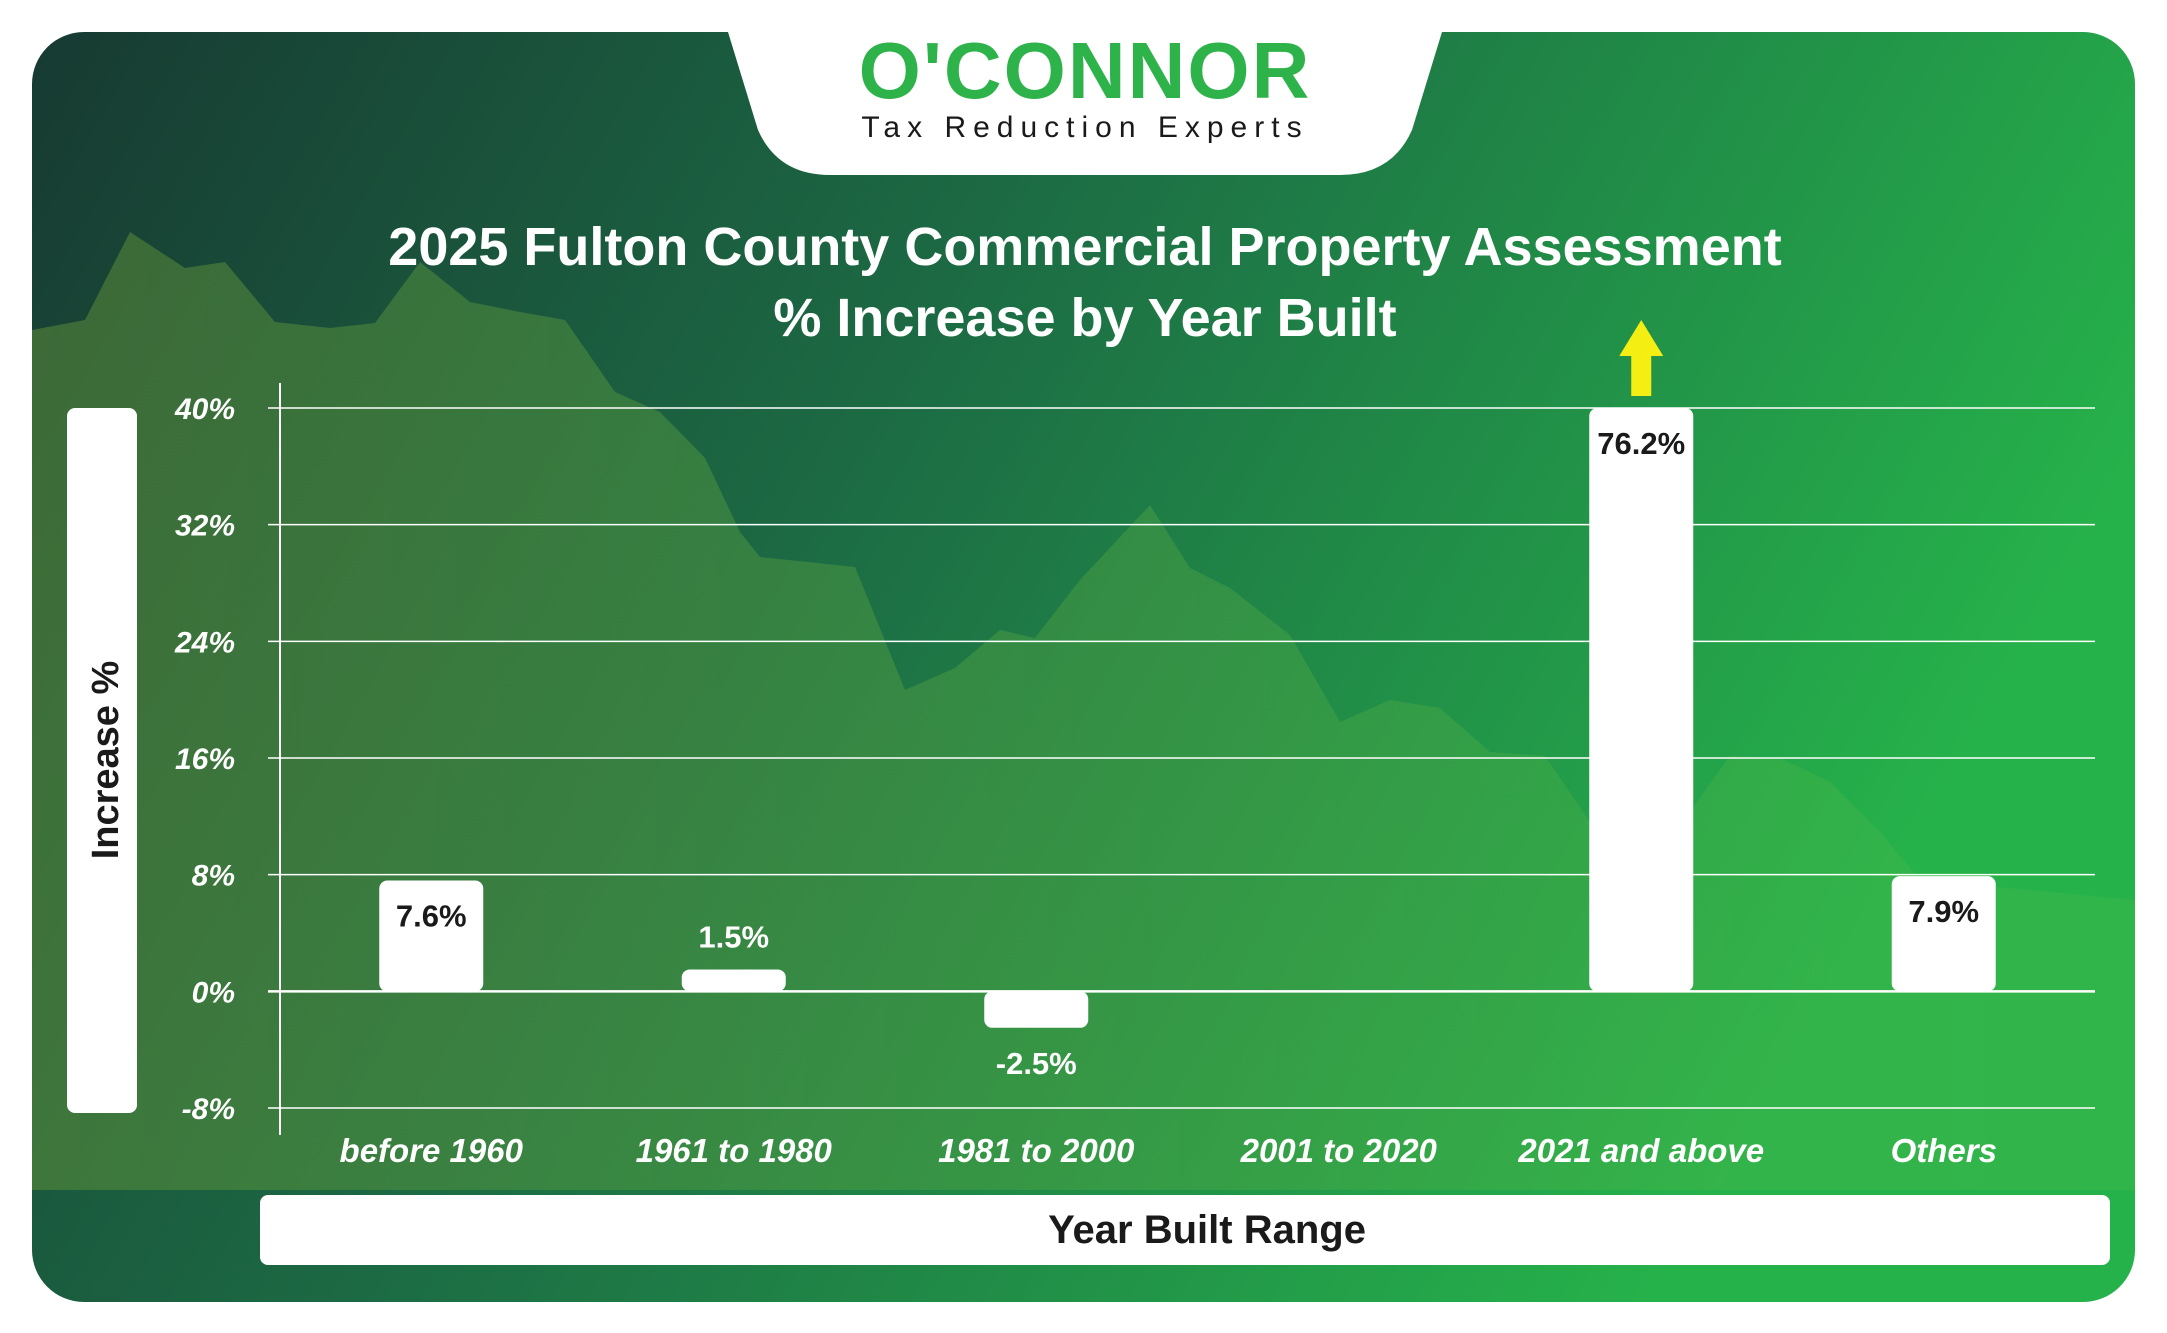 The height and width of the screenshot is (1333, 2167). I want to click on x-tick-label: before 1960, so click(432, 1150).